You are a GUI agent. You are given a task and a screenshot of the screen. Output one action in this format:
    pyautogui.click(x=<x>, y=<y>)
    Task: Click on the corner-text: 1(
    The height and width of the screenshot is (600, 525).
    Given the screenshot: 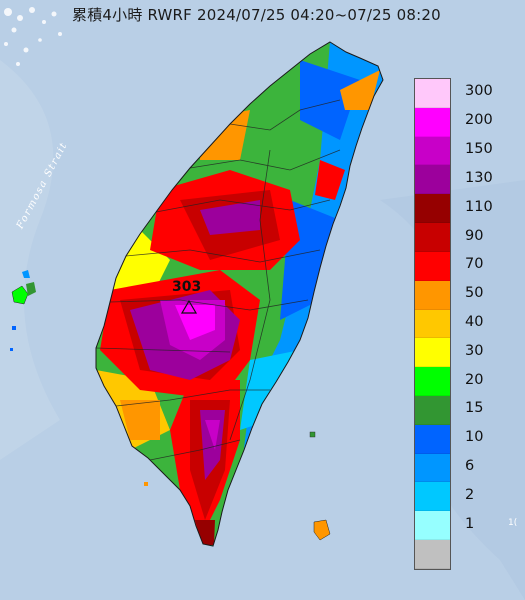 What is the action you would take?
    pyautogui.click(x=513, y=523)
    